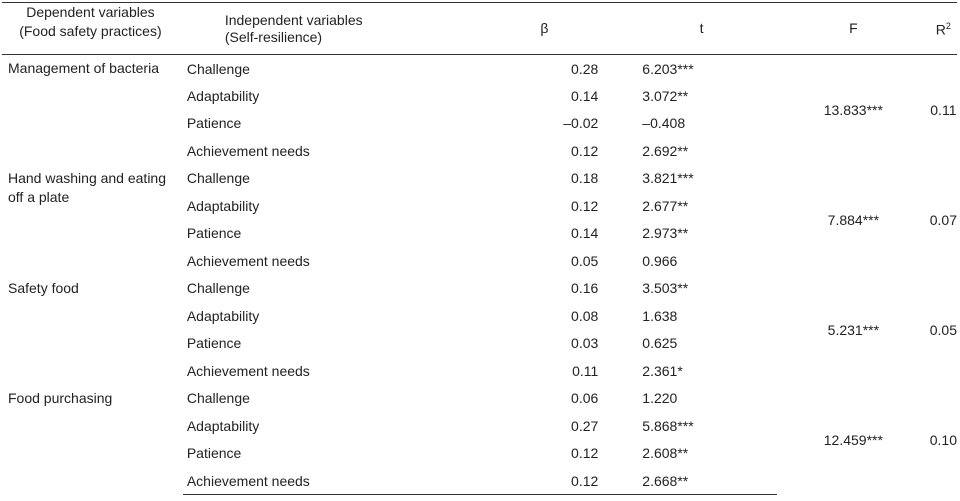 The height and width of the screenshot is (501, 960). Describe the element at coordinates (668, 68) in the screenshot. I see `t-cell: 6.203***` at that location.